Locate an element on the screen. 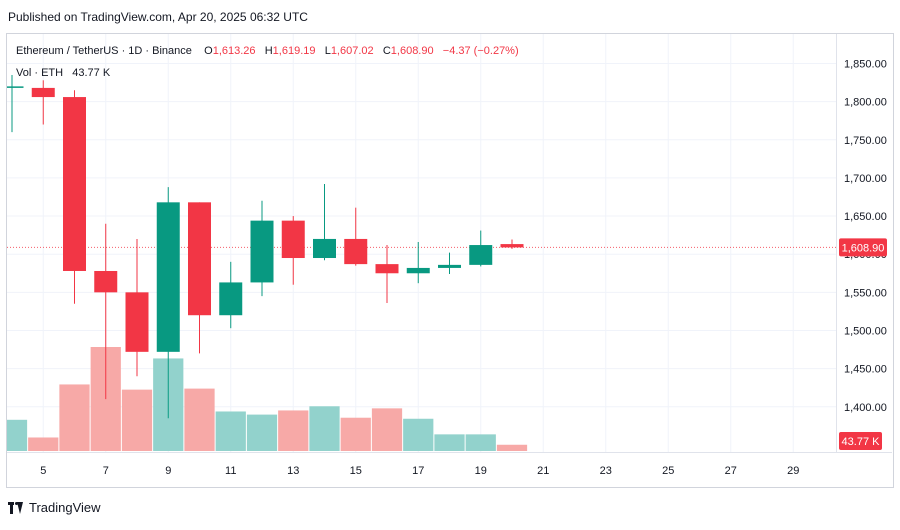 Image resolution: width=900 pixels, height=530 pixels. price-tick-label: 1,800.00 is located at coordinates (865, 103).